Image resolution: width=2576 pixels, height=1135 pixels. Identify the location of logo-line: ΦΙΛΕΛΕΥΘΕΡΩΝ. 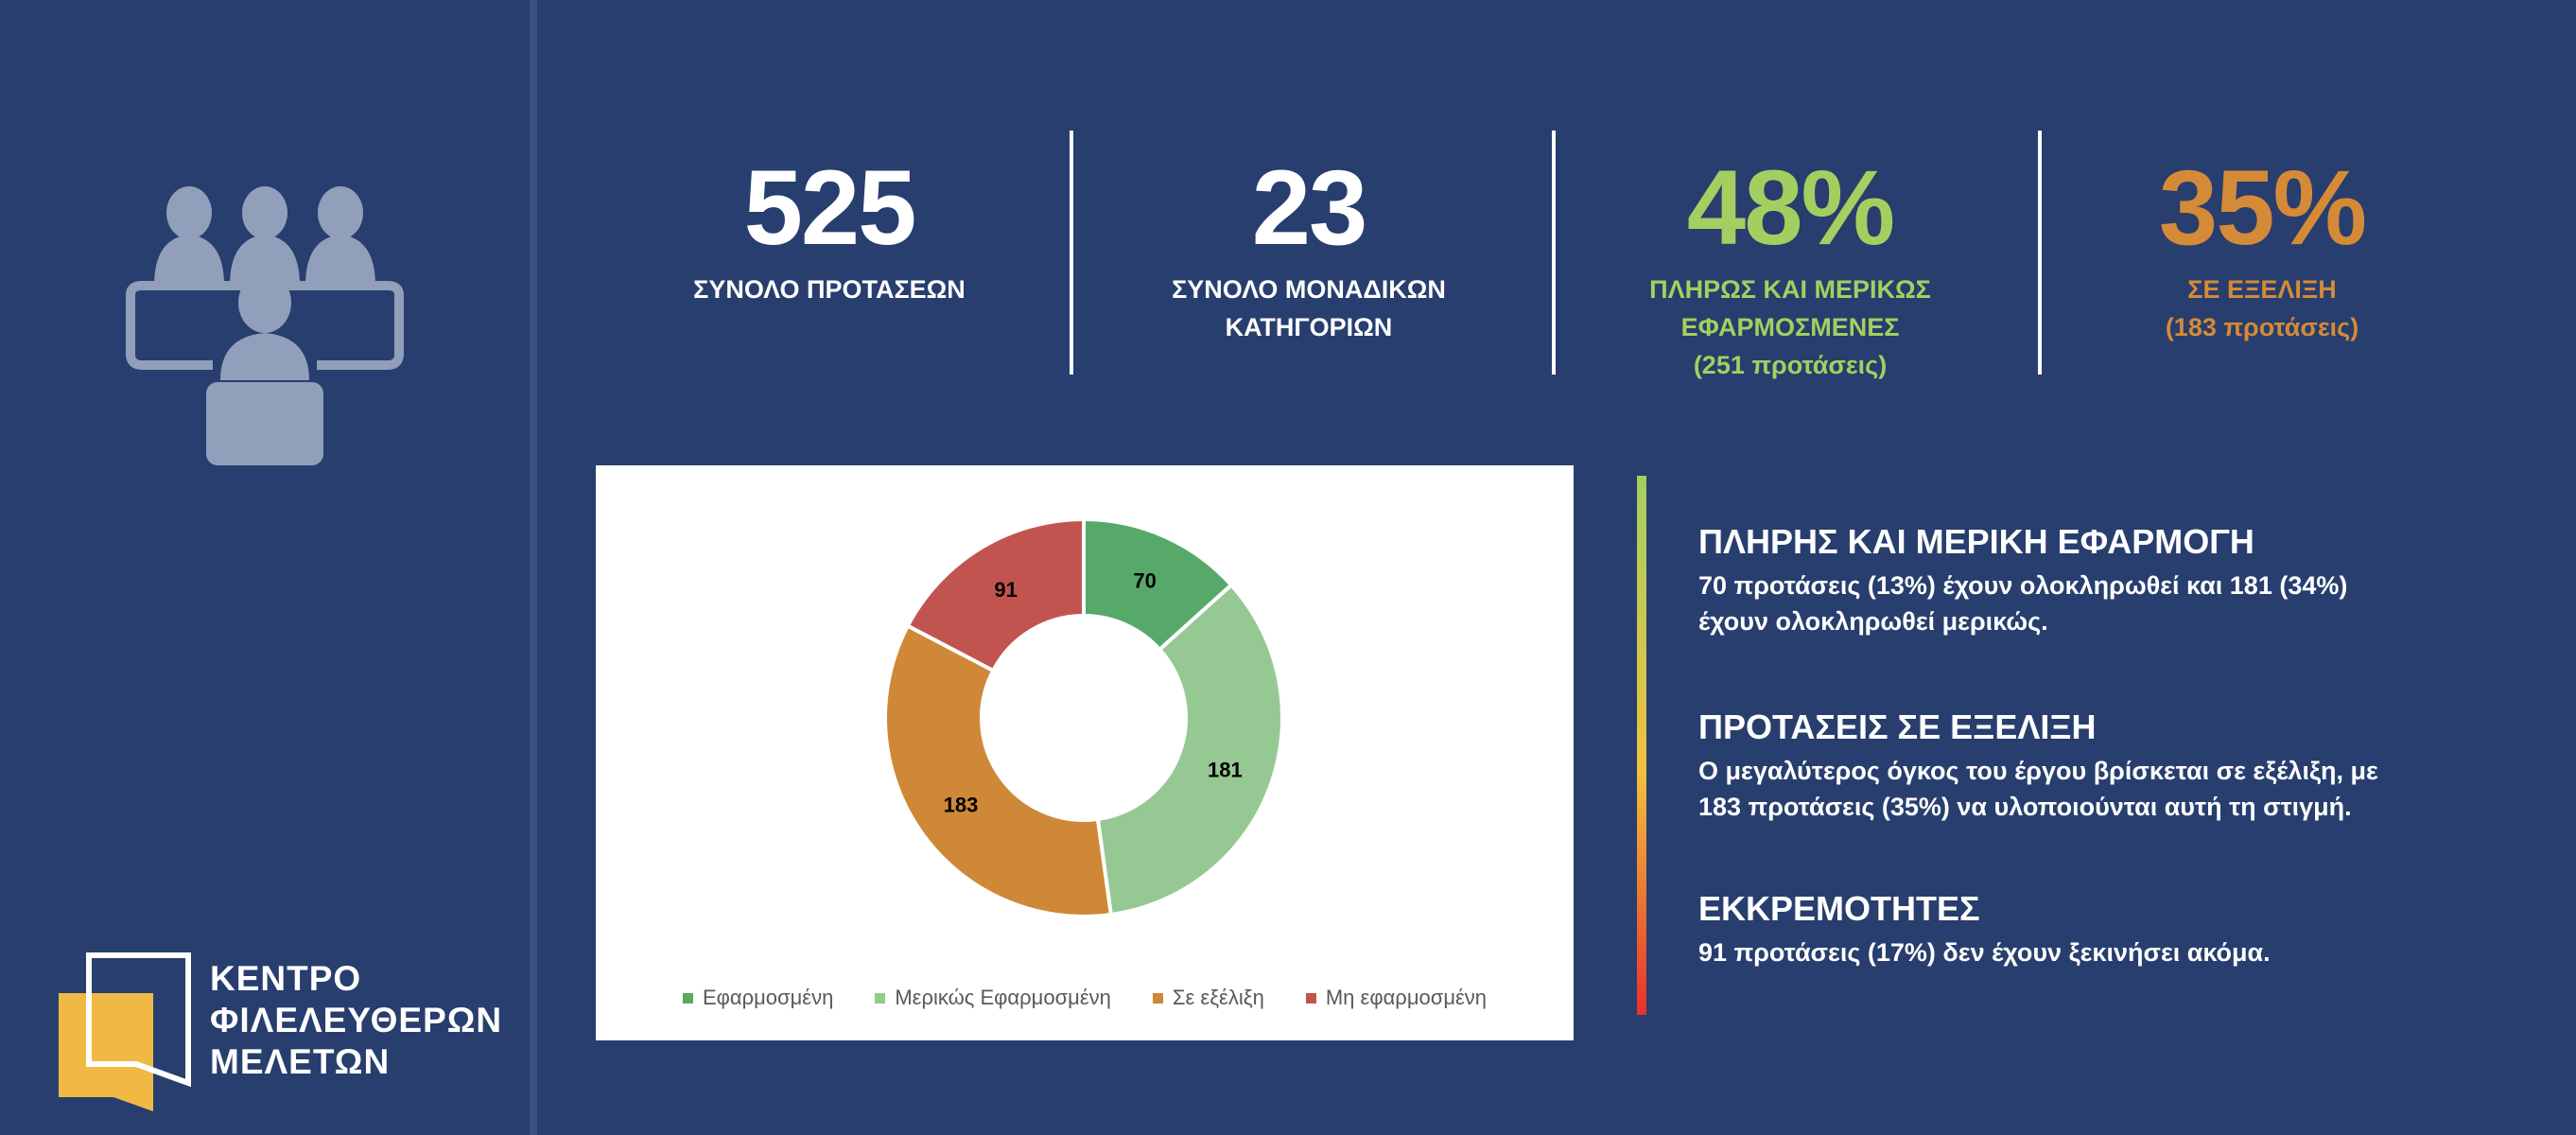
(356, 1020).